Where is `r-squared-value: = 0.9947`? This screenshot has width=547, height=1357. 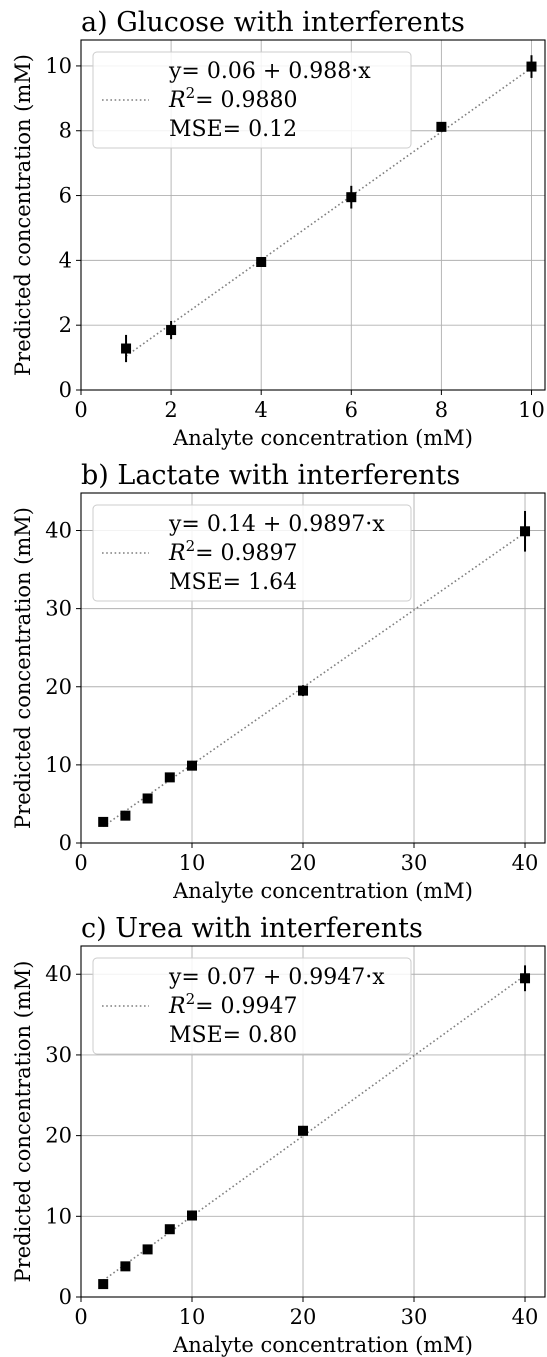
r-squared-value: = 0.9947 is located at coordinates (246, 1006).